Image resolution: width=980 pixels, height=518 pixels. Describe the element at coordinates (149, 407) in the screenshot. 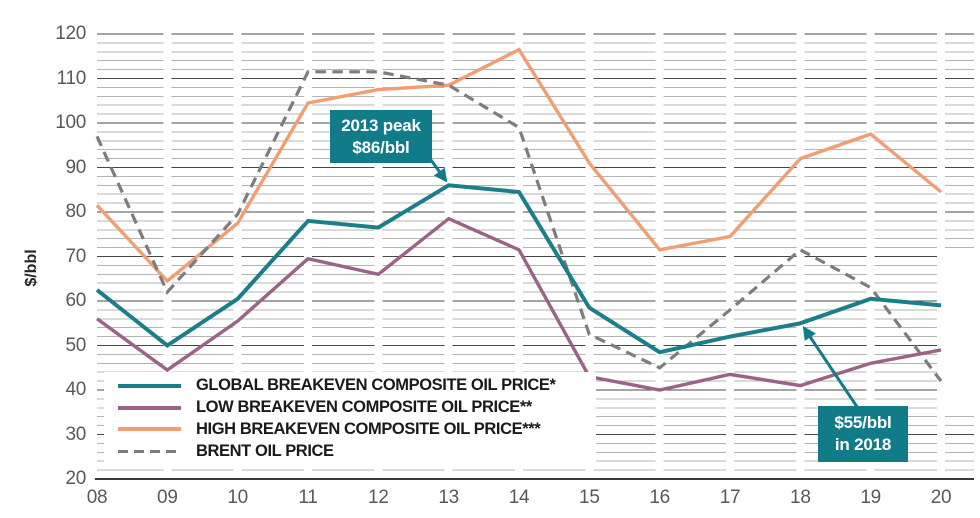

I see `low-breakeven-line-swatch` at that location.